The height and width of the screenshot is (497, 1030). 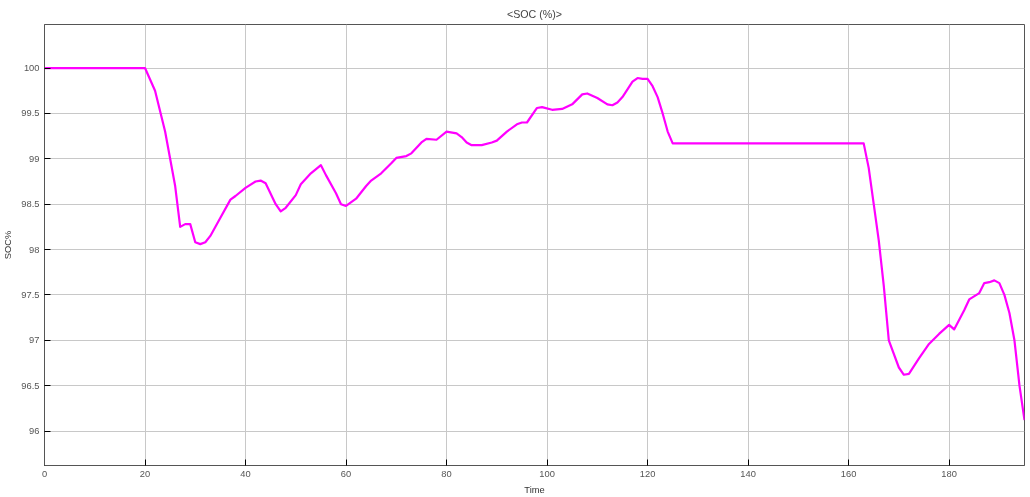 What do you see at coordinates (34, 340) in the screenshot?
I see `y-tick-label: 97` at bounding box center [34, 340].